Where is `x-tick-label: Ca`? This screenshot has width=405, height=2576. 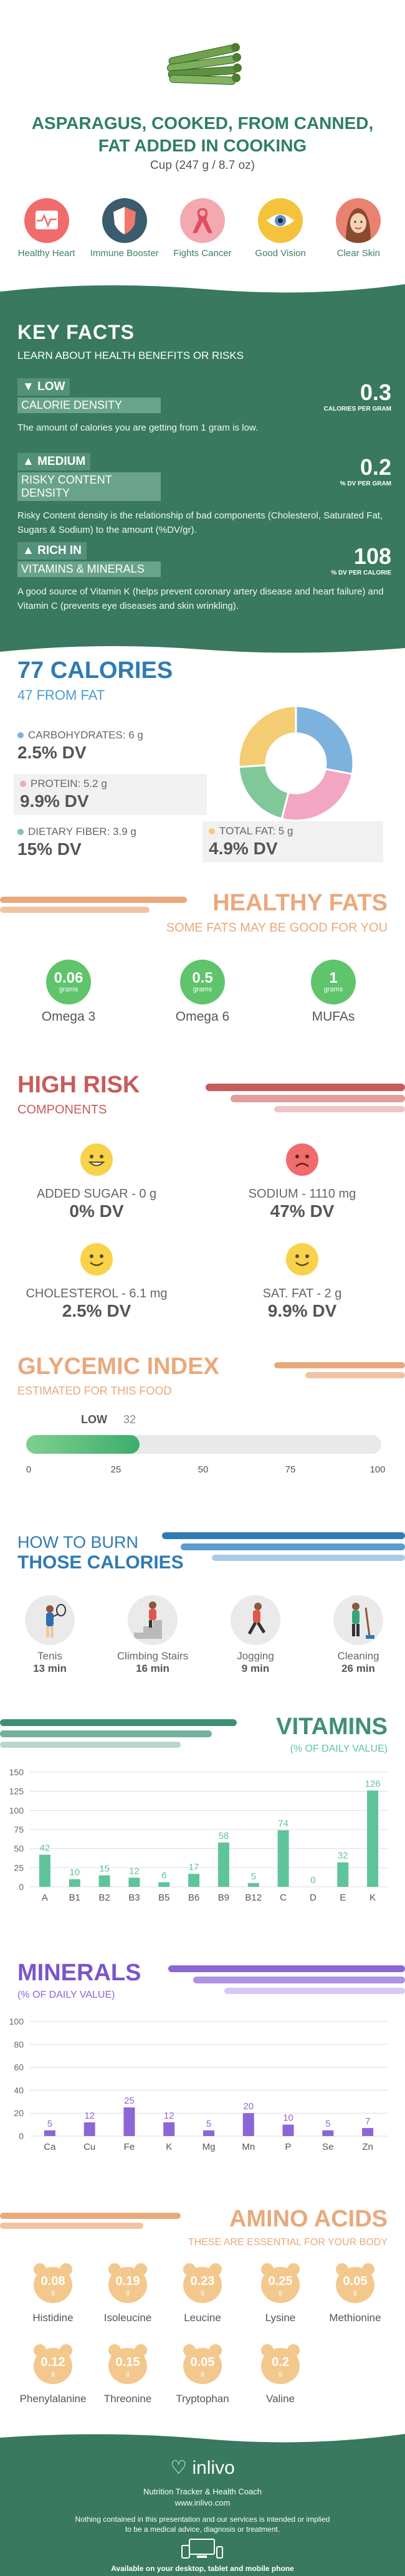
x-tick-label: Ca is located at coordinates (50, 2147).